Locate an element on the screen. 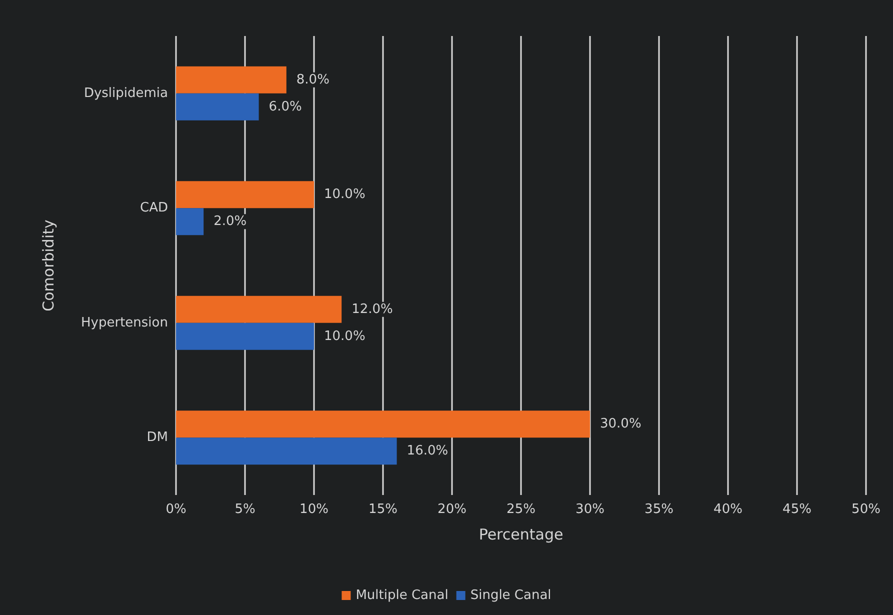  y-tick-label: CAD is located at coordinates (154, 208).